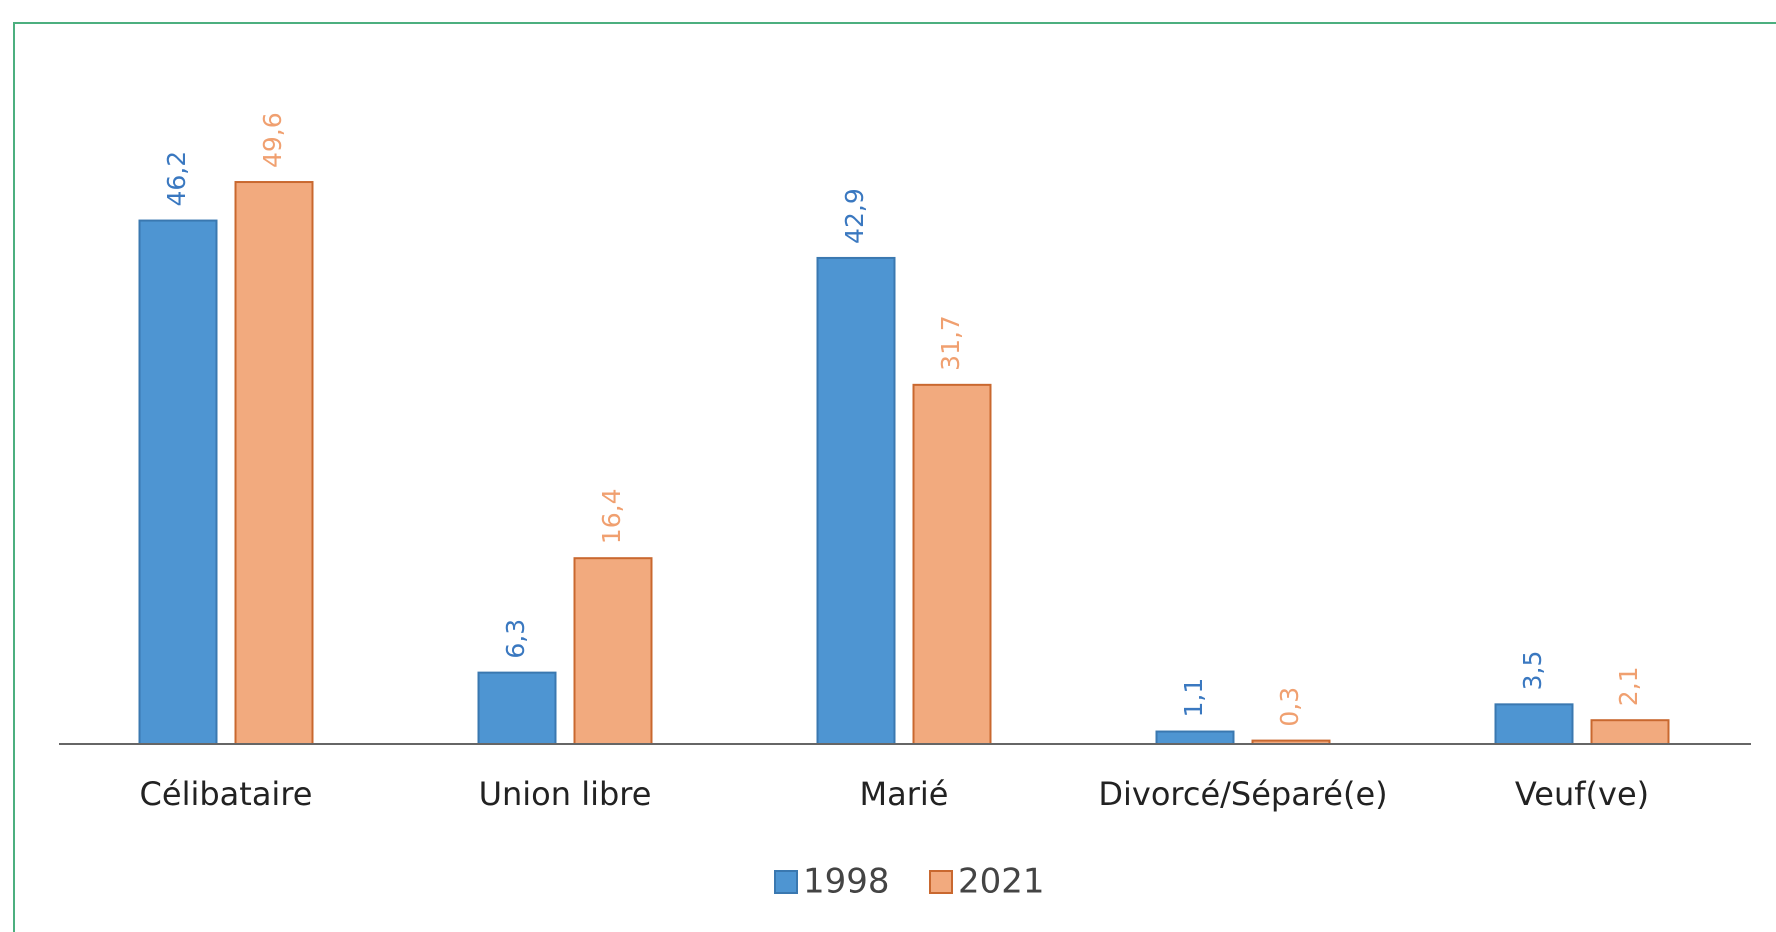 This screenshot has height=932, width=1776. I want to click on value-label: 1,1, so click(1193, 698).